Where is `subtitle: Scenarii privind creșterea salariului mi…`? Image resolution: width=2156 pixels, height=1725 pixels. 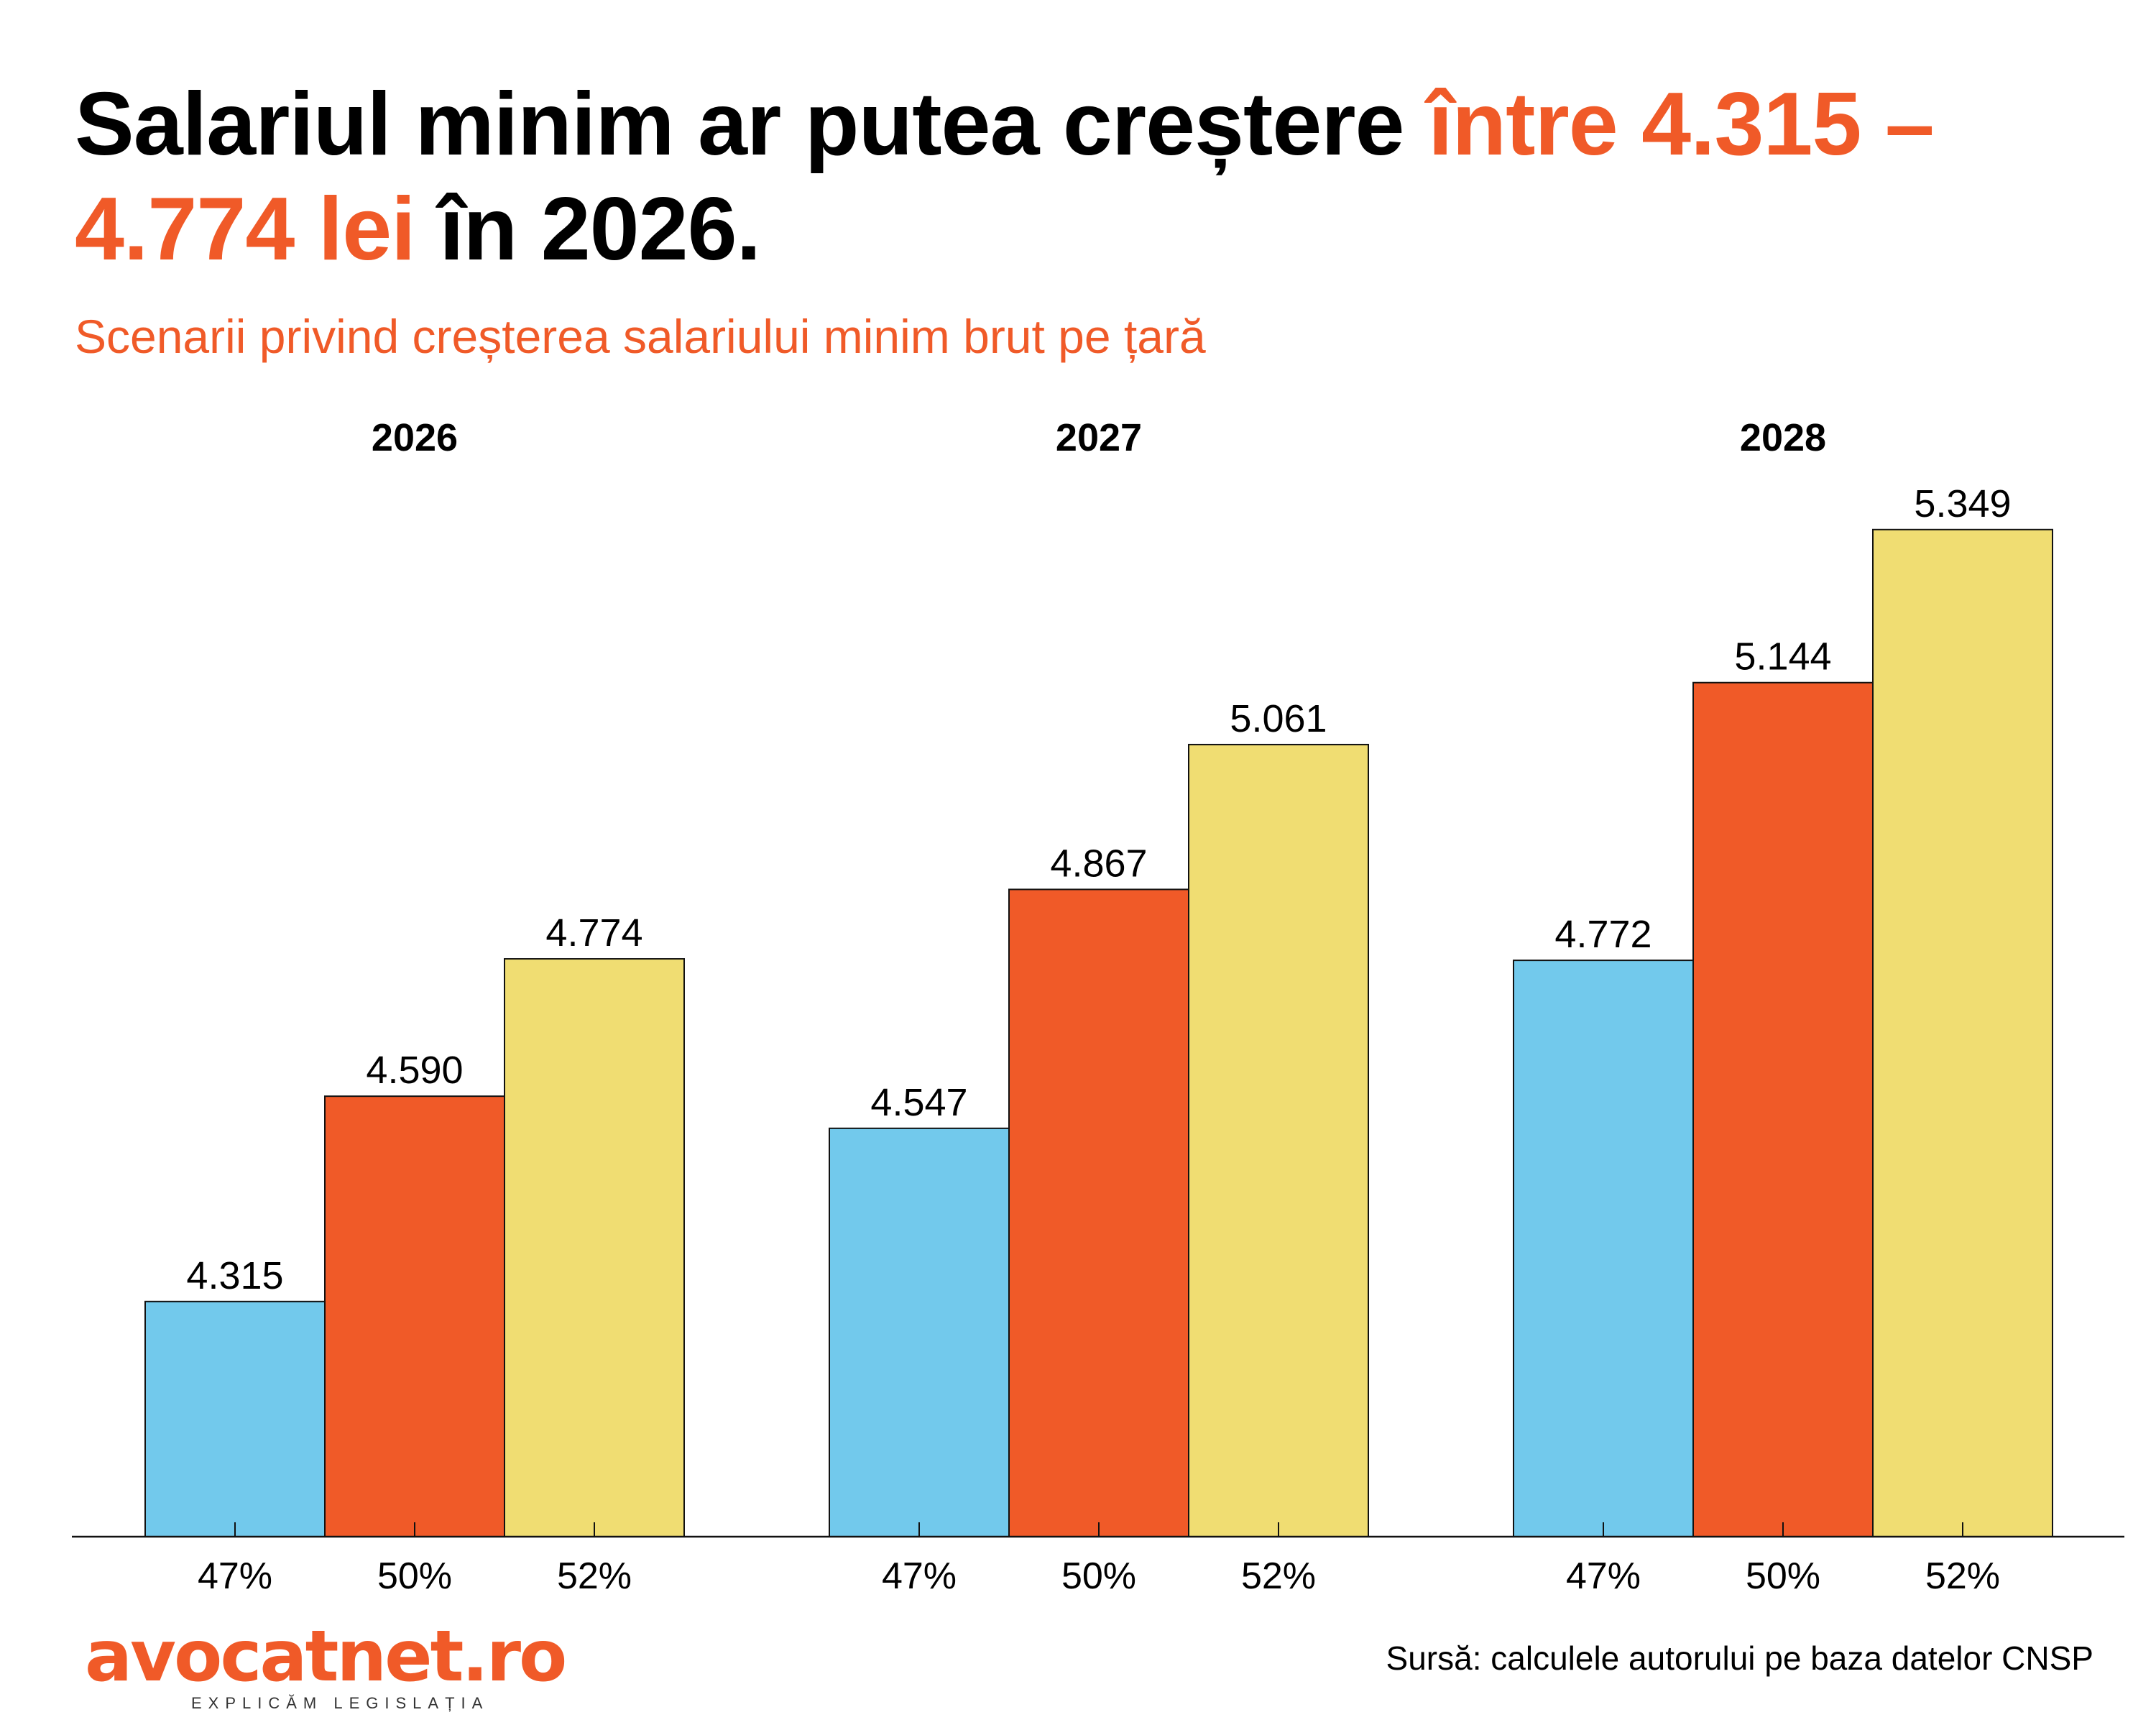
subtitle: Scenarii privind creșterea salariului mi… is located at coordinates (640, 336).